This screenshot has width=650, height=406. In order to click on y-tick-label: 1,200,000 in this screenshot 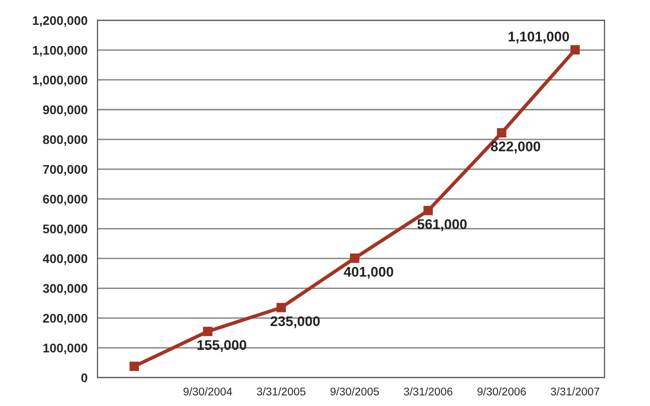, I will do `click(60, 21)`.